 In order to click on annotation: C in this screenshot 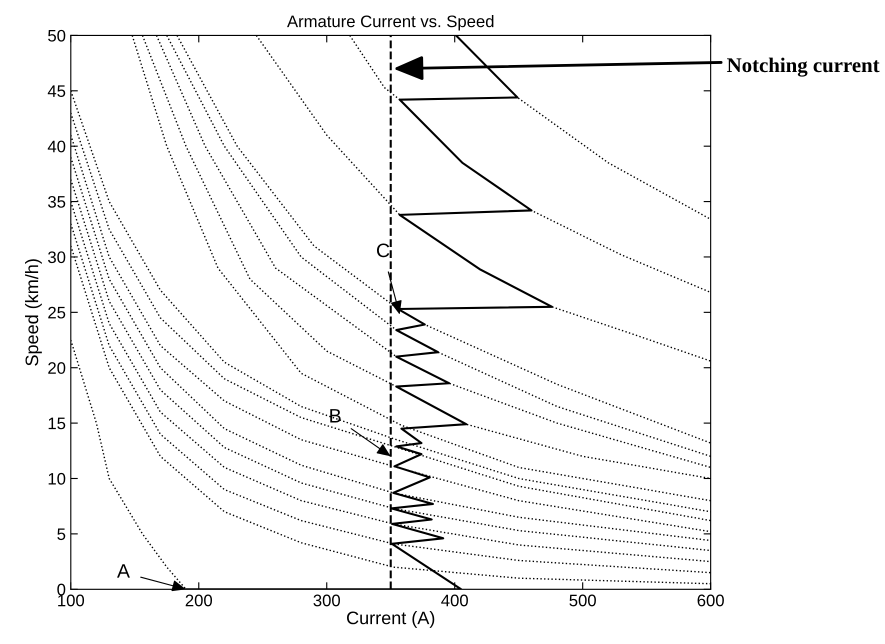, I will do `click(383, 251)`.